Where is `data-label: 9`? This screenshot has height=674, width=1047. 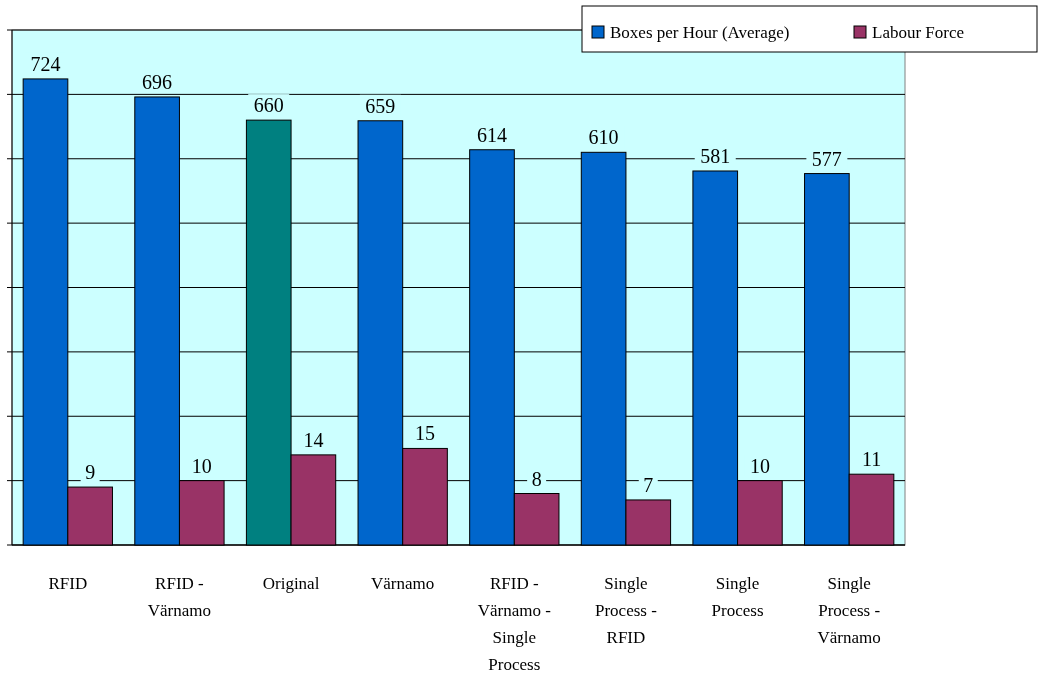 data-label: 9 is located at coordinates (90, 472).